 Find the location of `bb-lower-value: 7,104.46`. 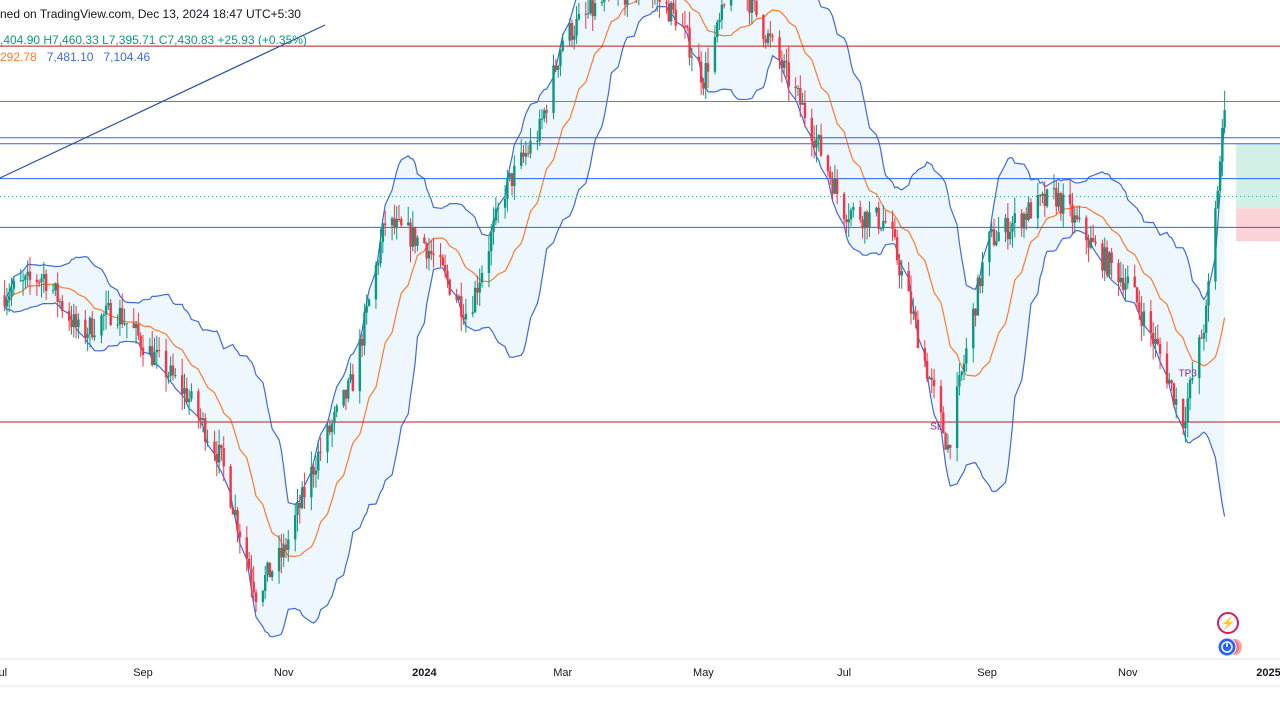

bb-lower-value: 7,104.46 is located at coordinates (127, 57).